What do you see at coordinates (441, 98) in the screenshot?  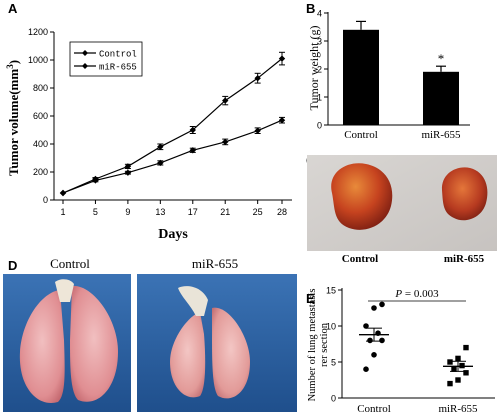 I see `bar-mir655` at bounding box center [441, 98].